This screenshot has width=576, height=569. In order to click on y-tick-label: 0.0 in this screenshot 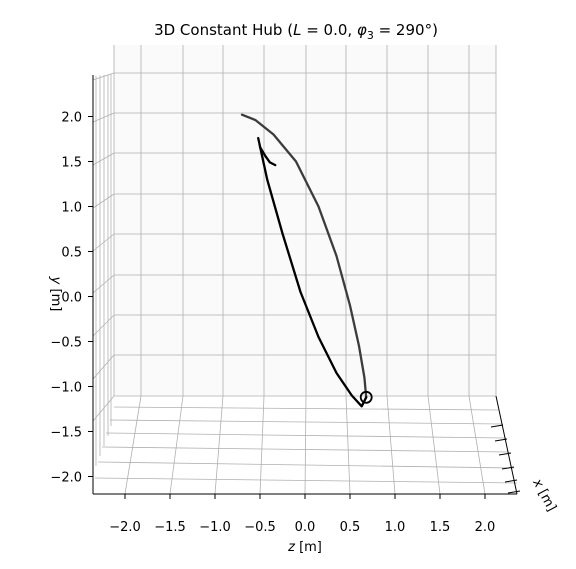, I will do `click(71, 298)`.